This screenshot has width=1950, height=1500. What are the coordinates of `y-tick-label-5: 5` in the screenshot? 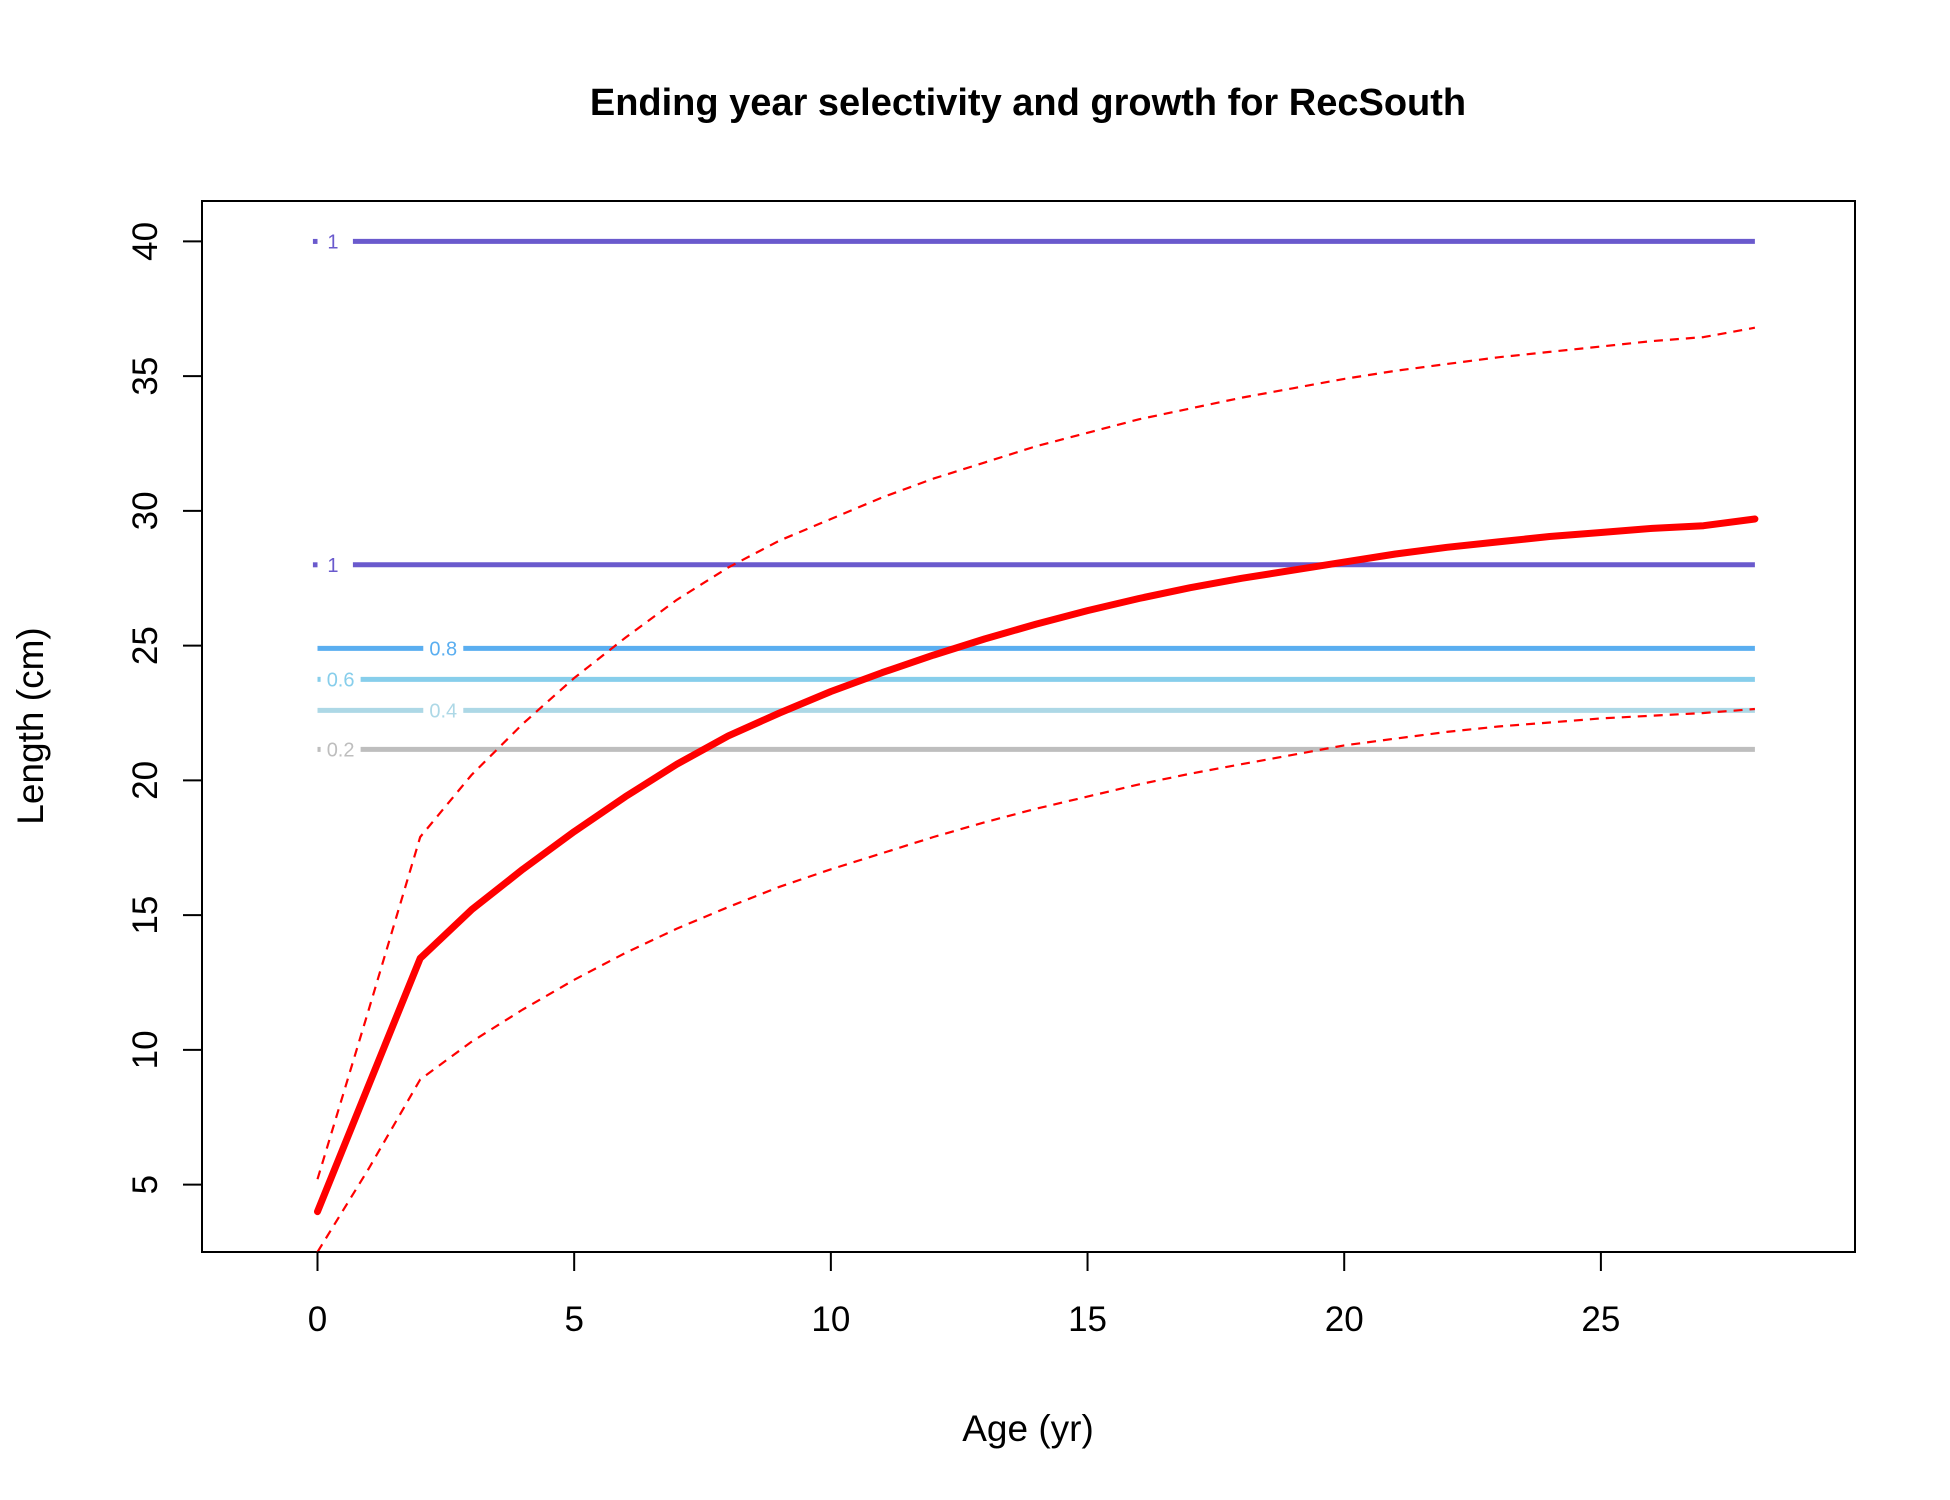 It's located at (145, 1184).